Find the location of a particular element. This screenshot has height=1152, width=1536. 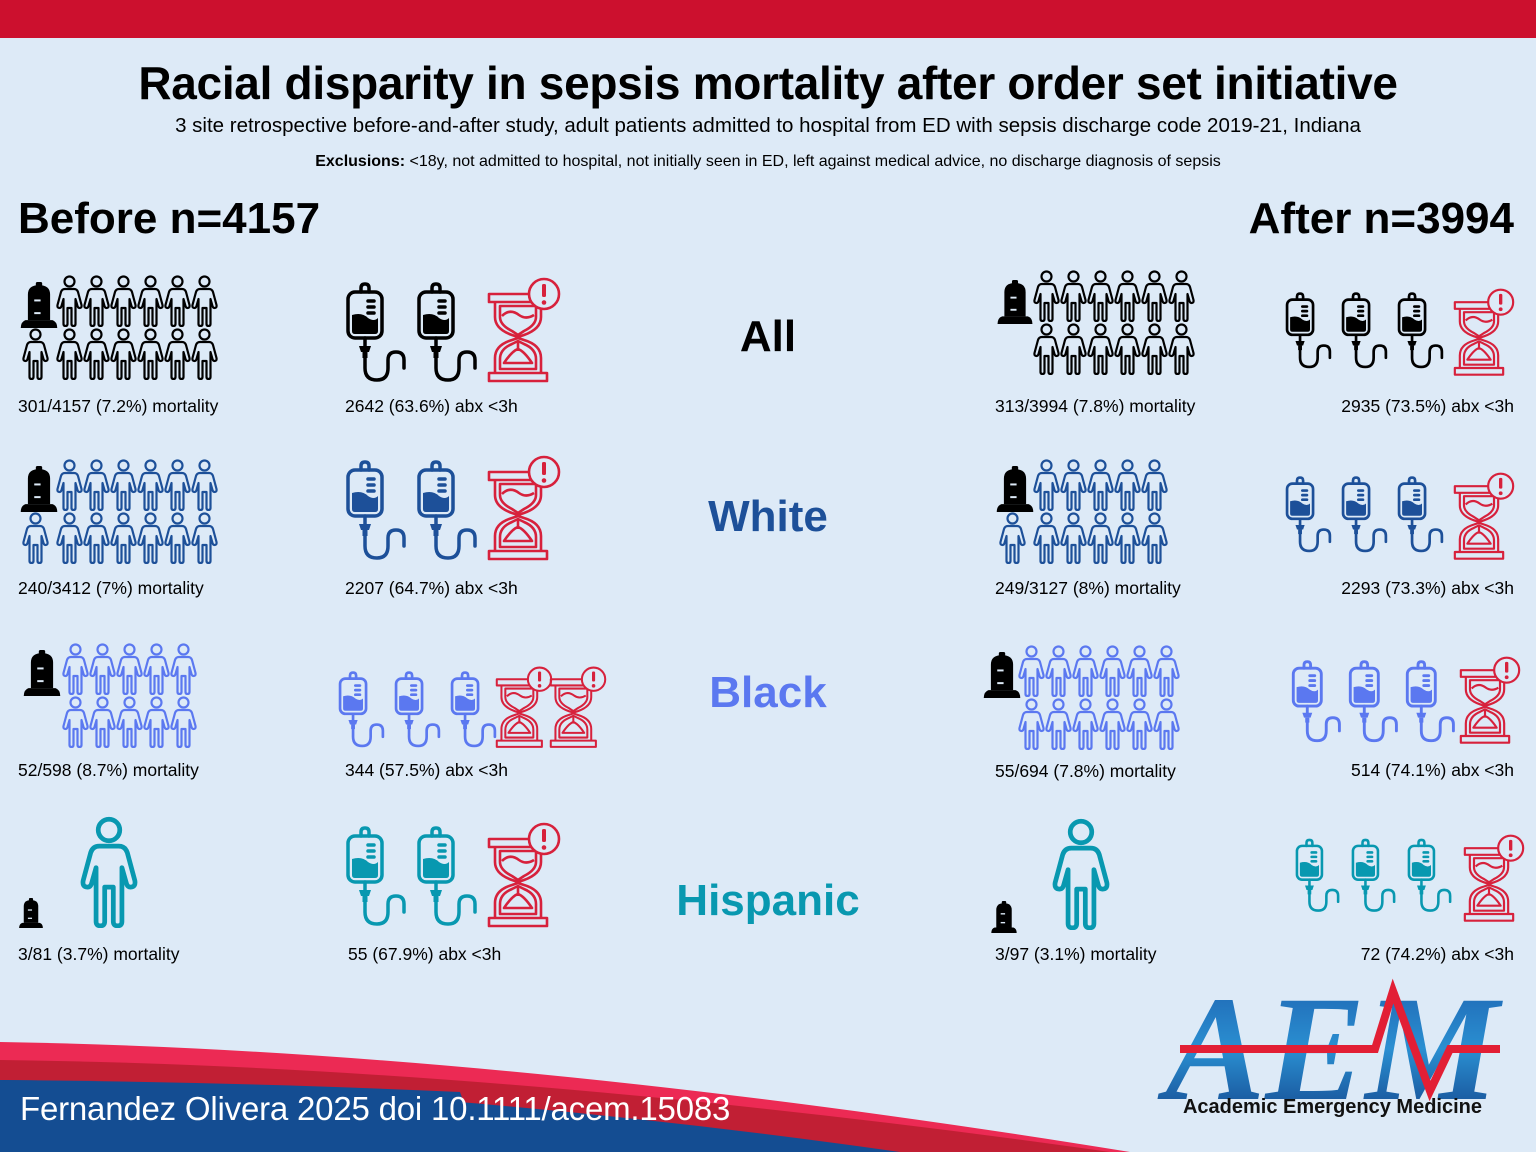

abx-stat-all-after: 2935 (73.5%) abx <3h is located at coordinates (1427, 406).